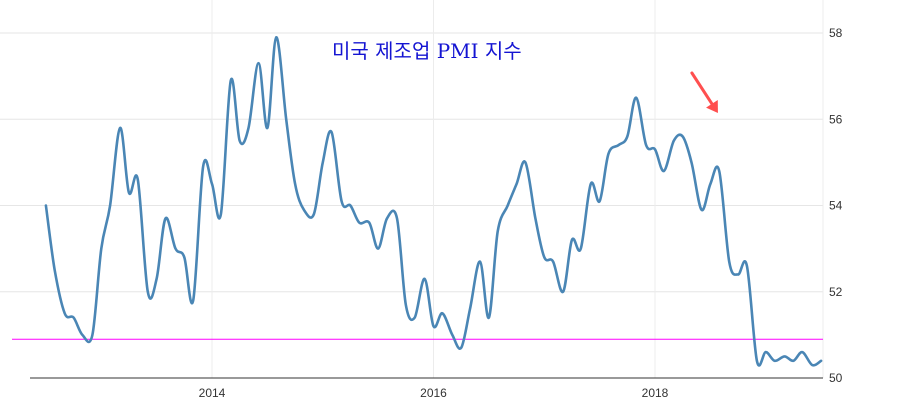 The height and width of the screenshot is (419, 897). What do you see at coordinates (836, 119) in the screenshot?
I see `y-tick-label: 56` at bounding box center [836, 119].